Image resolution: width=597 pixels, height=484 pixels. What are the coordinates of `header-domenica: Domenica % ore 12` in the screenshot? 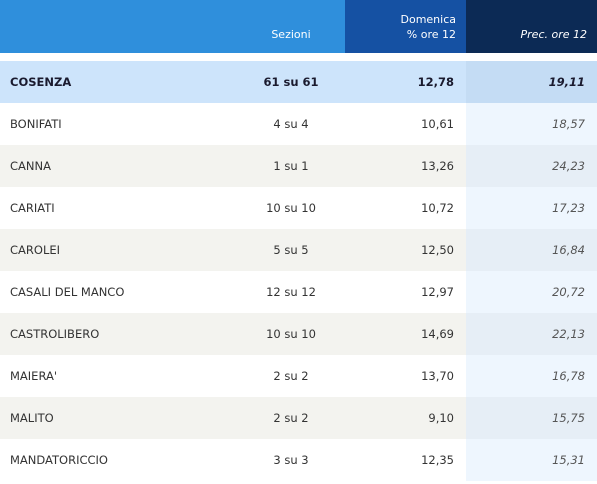 It's located at (405, 26).